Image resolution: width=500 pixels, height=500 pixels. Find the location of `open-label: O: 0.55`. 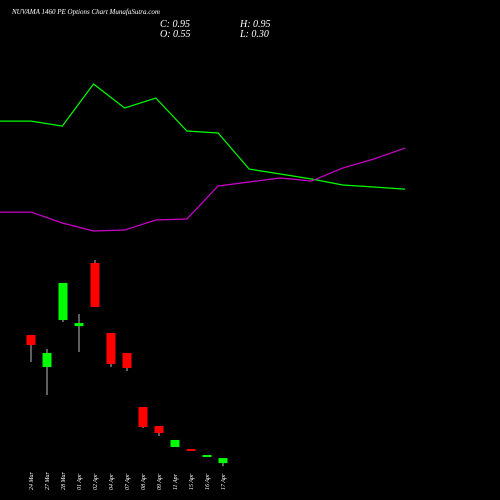

open-label: O: 0.55 is located at coordinates (175, 34).